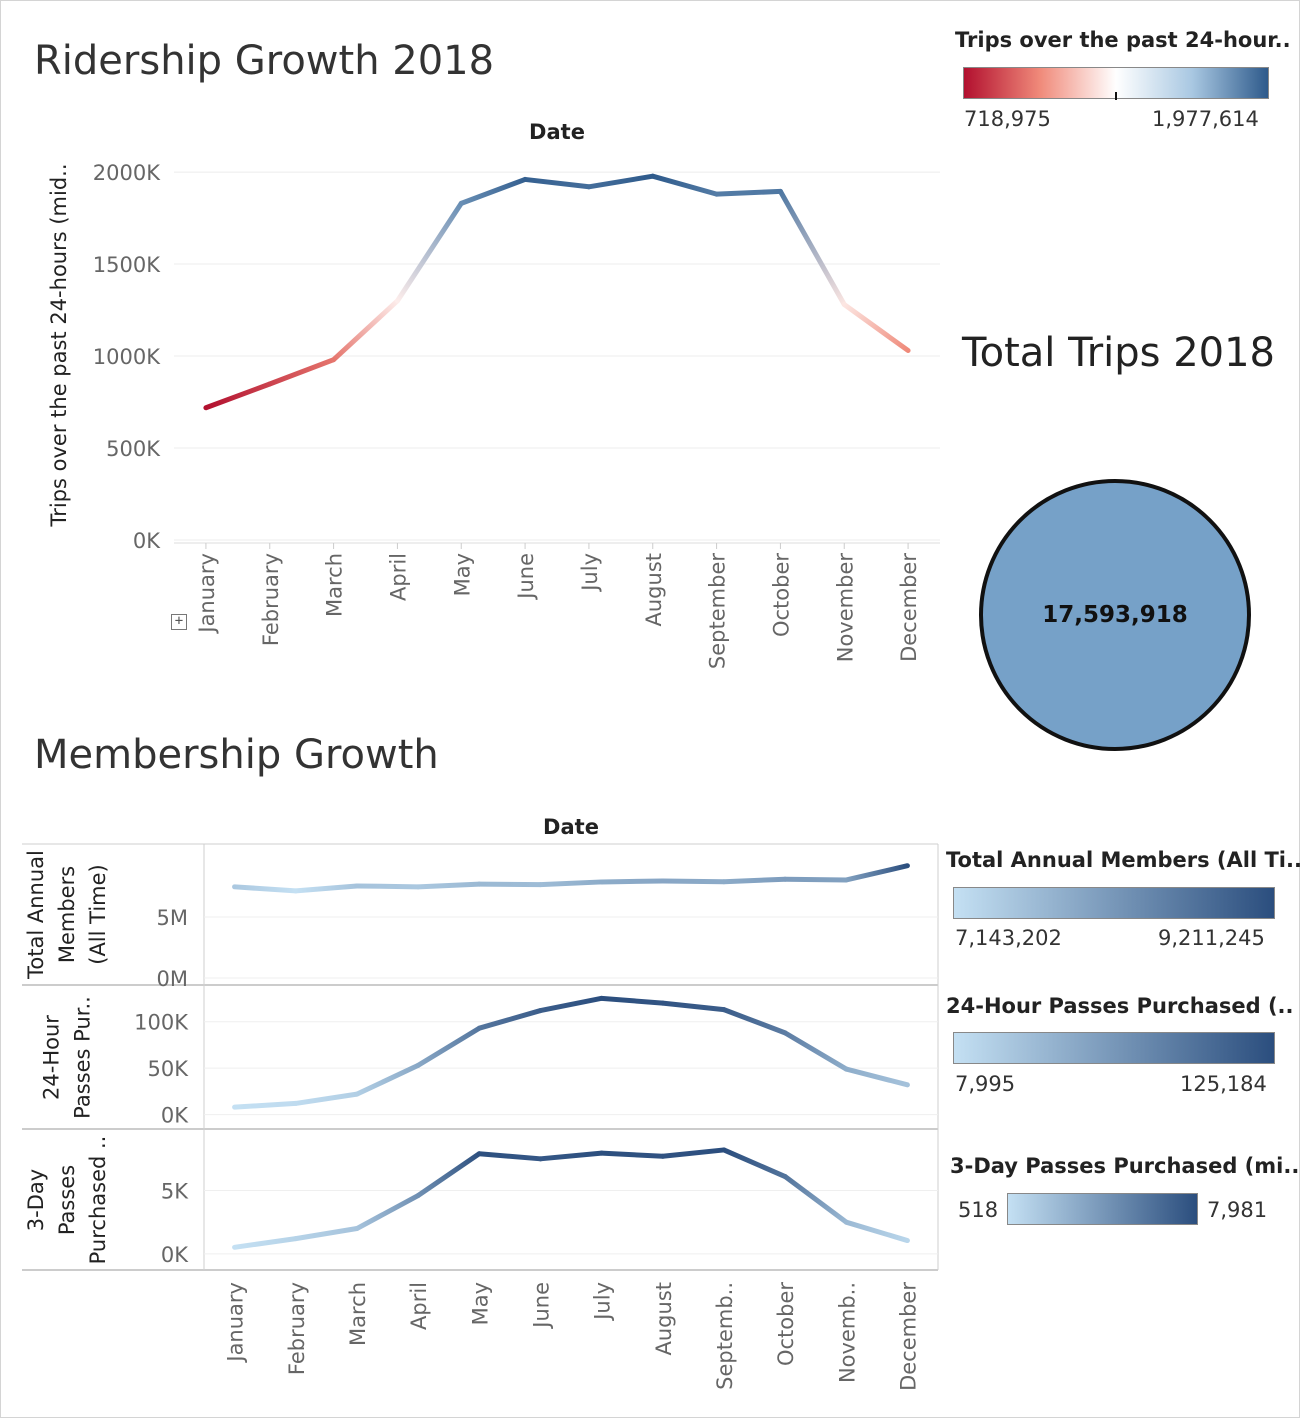 Image resolution: width=1302 pixels, height=1420 pixels. I want to click on ridership-legend-max: 1,977,614, so click(1205, 119).